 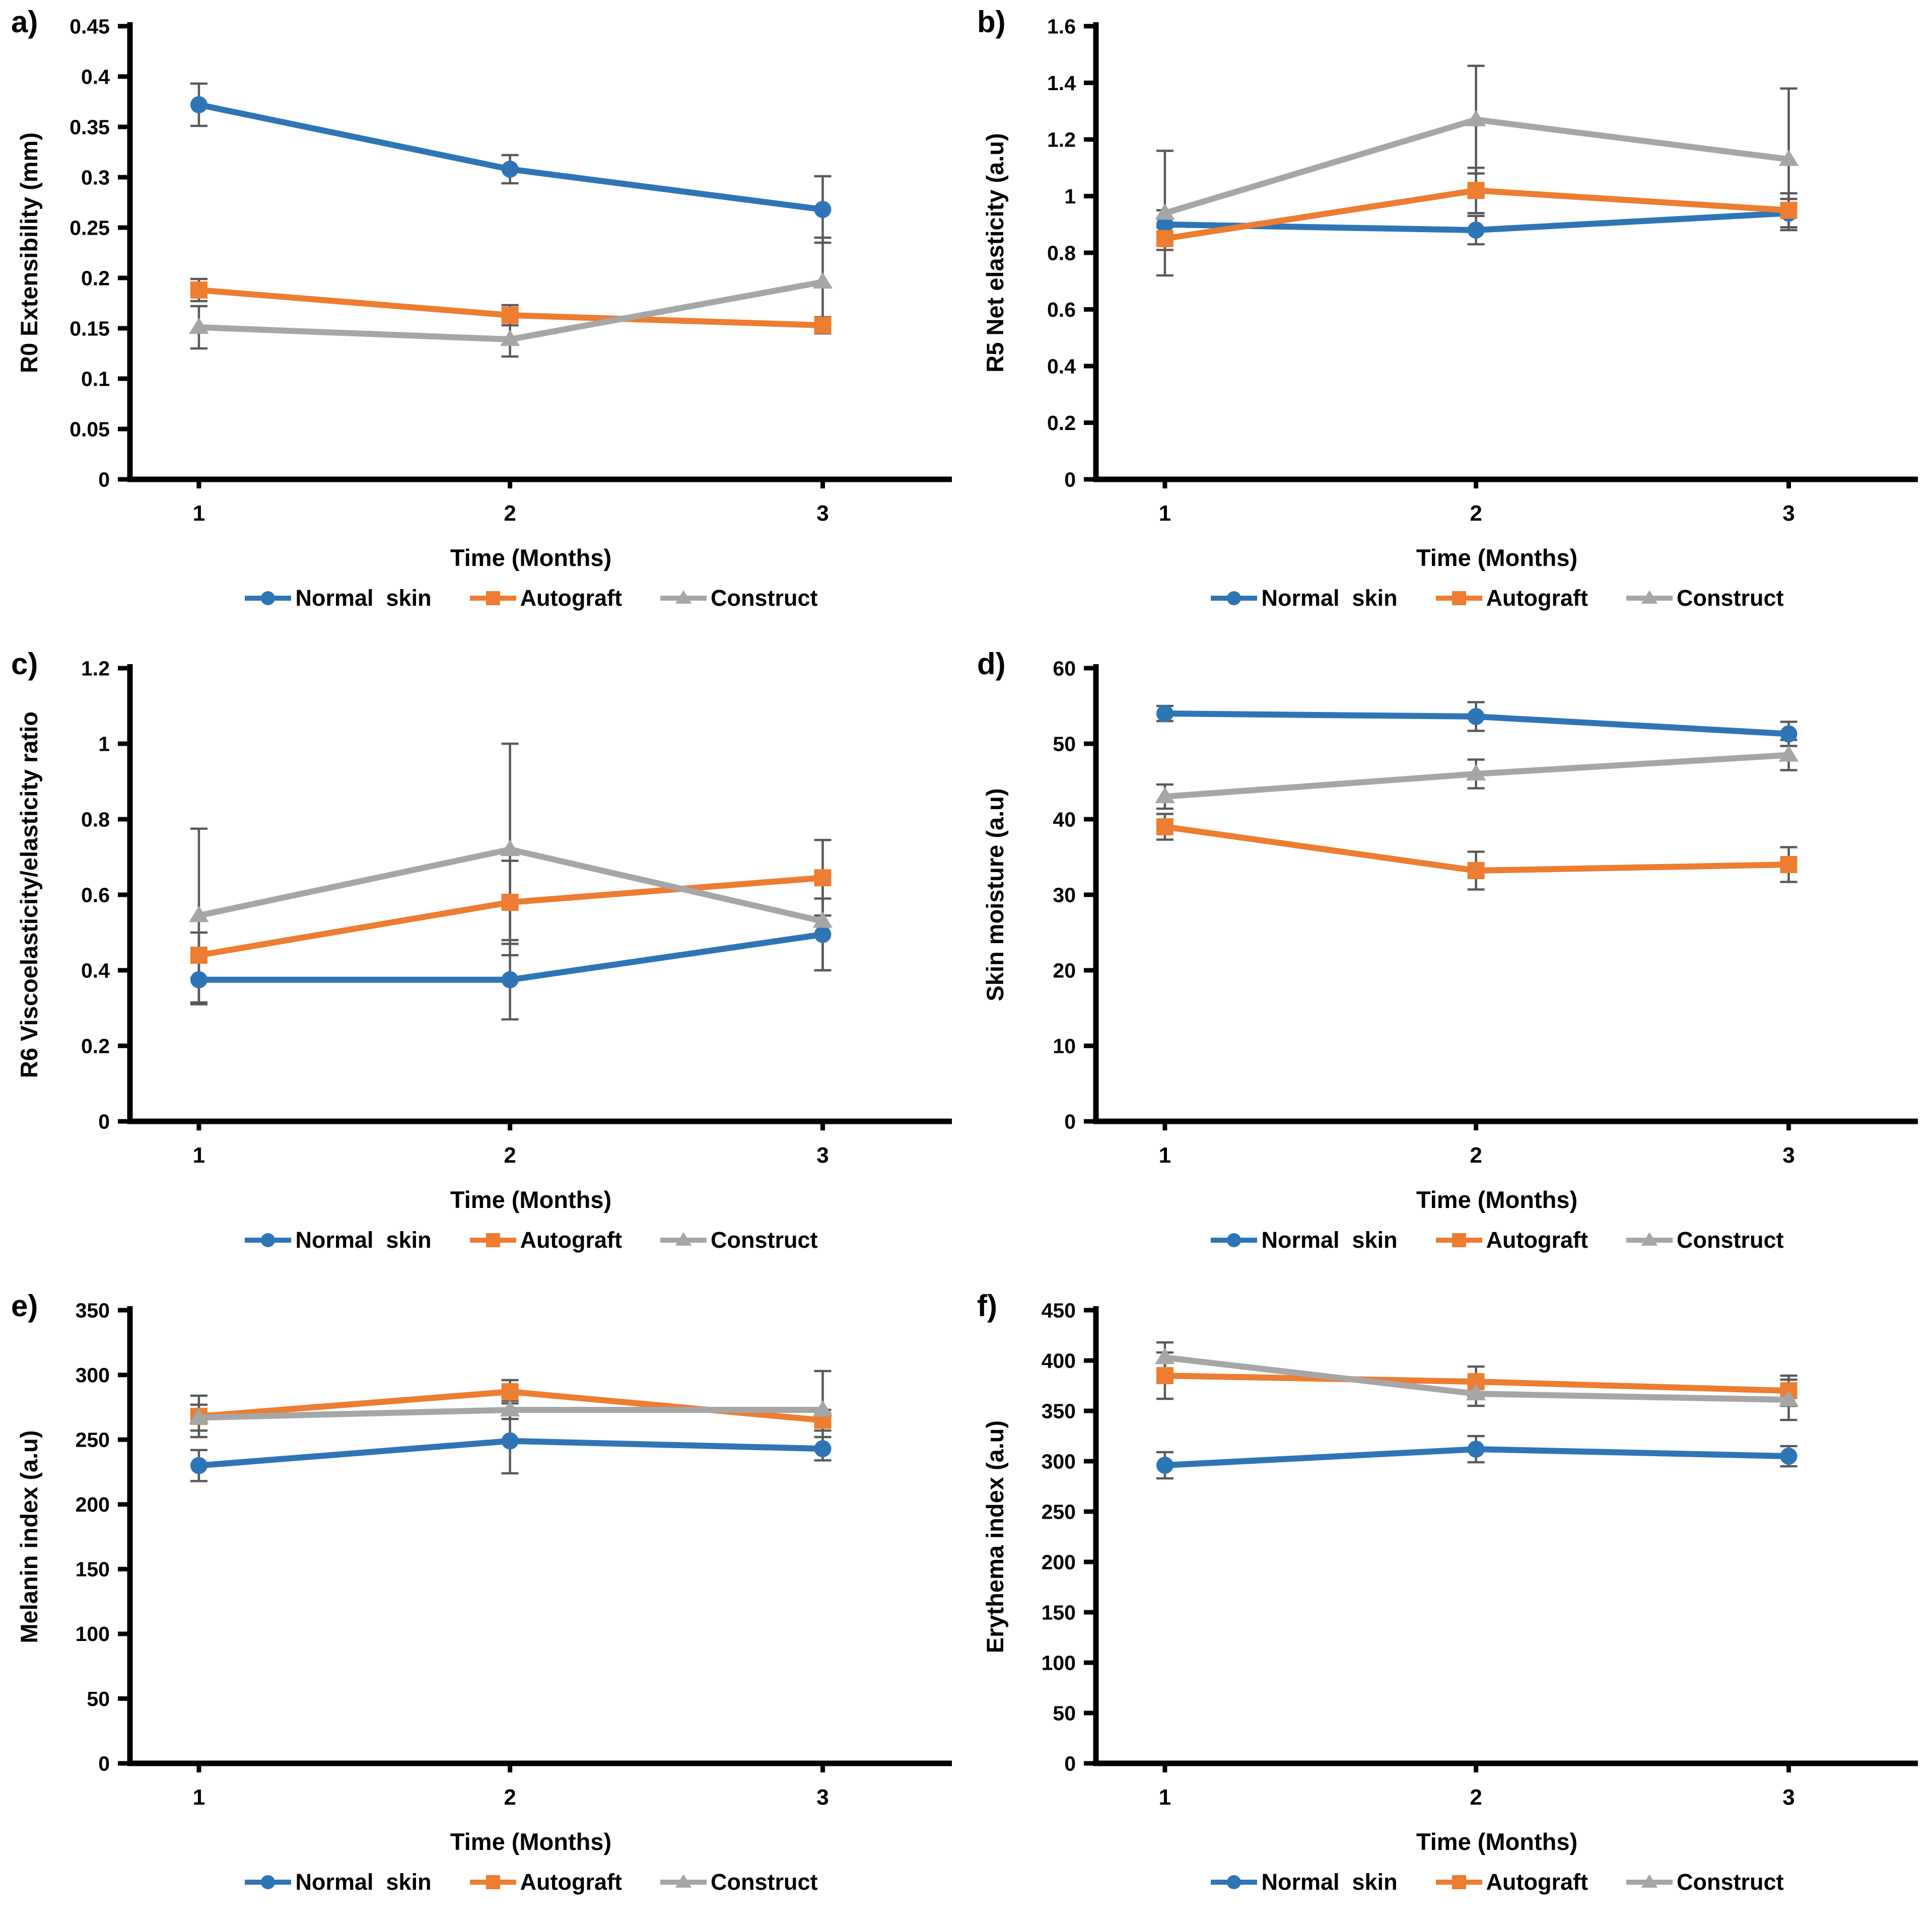 What do you see at coordinates (1065, 1045) in the screenshot?
I see `y-tick-label: 10` at bounding box center [1065, 1045].